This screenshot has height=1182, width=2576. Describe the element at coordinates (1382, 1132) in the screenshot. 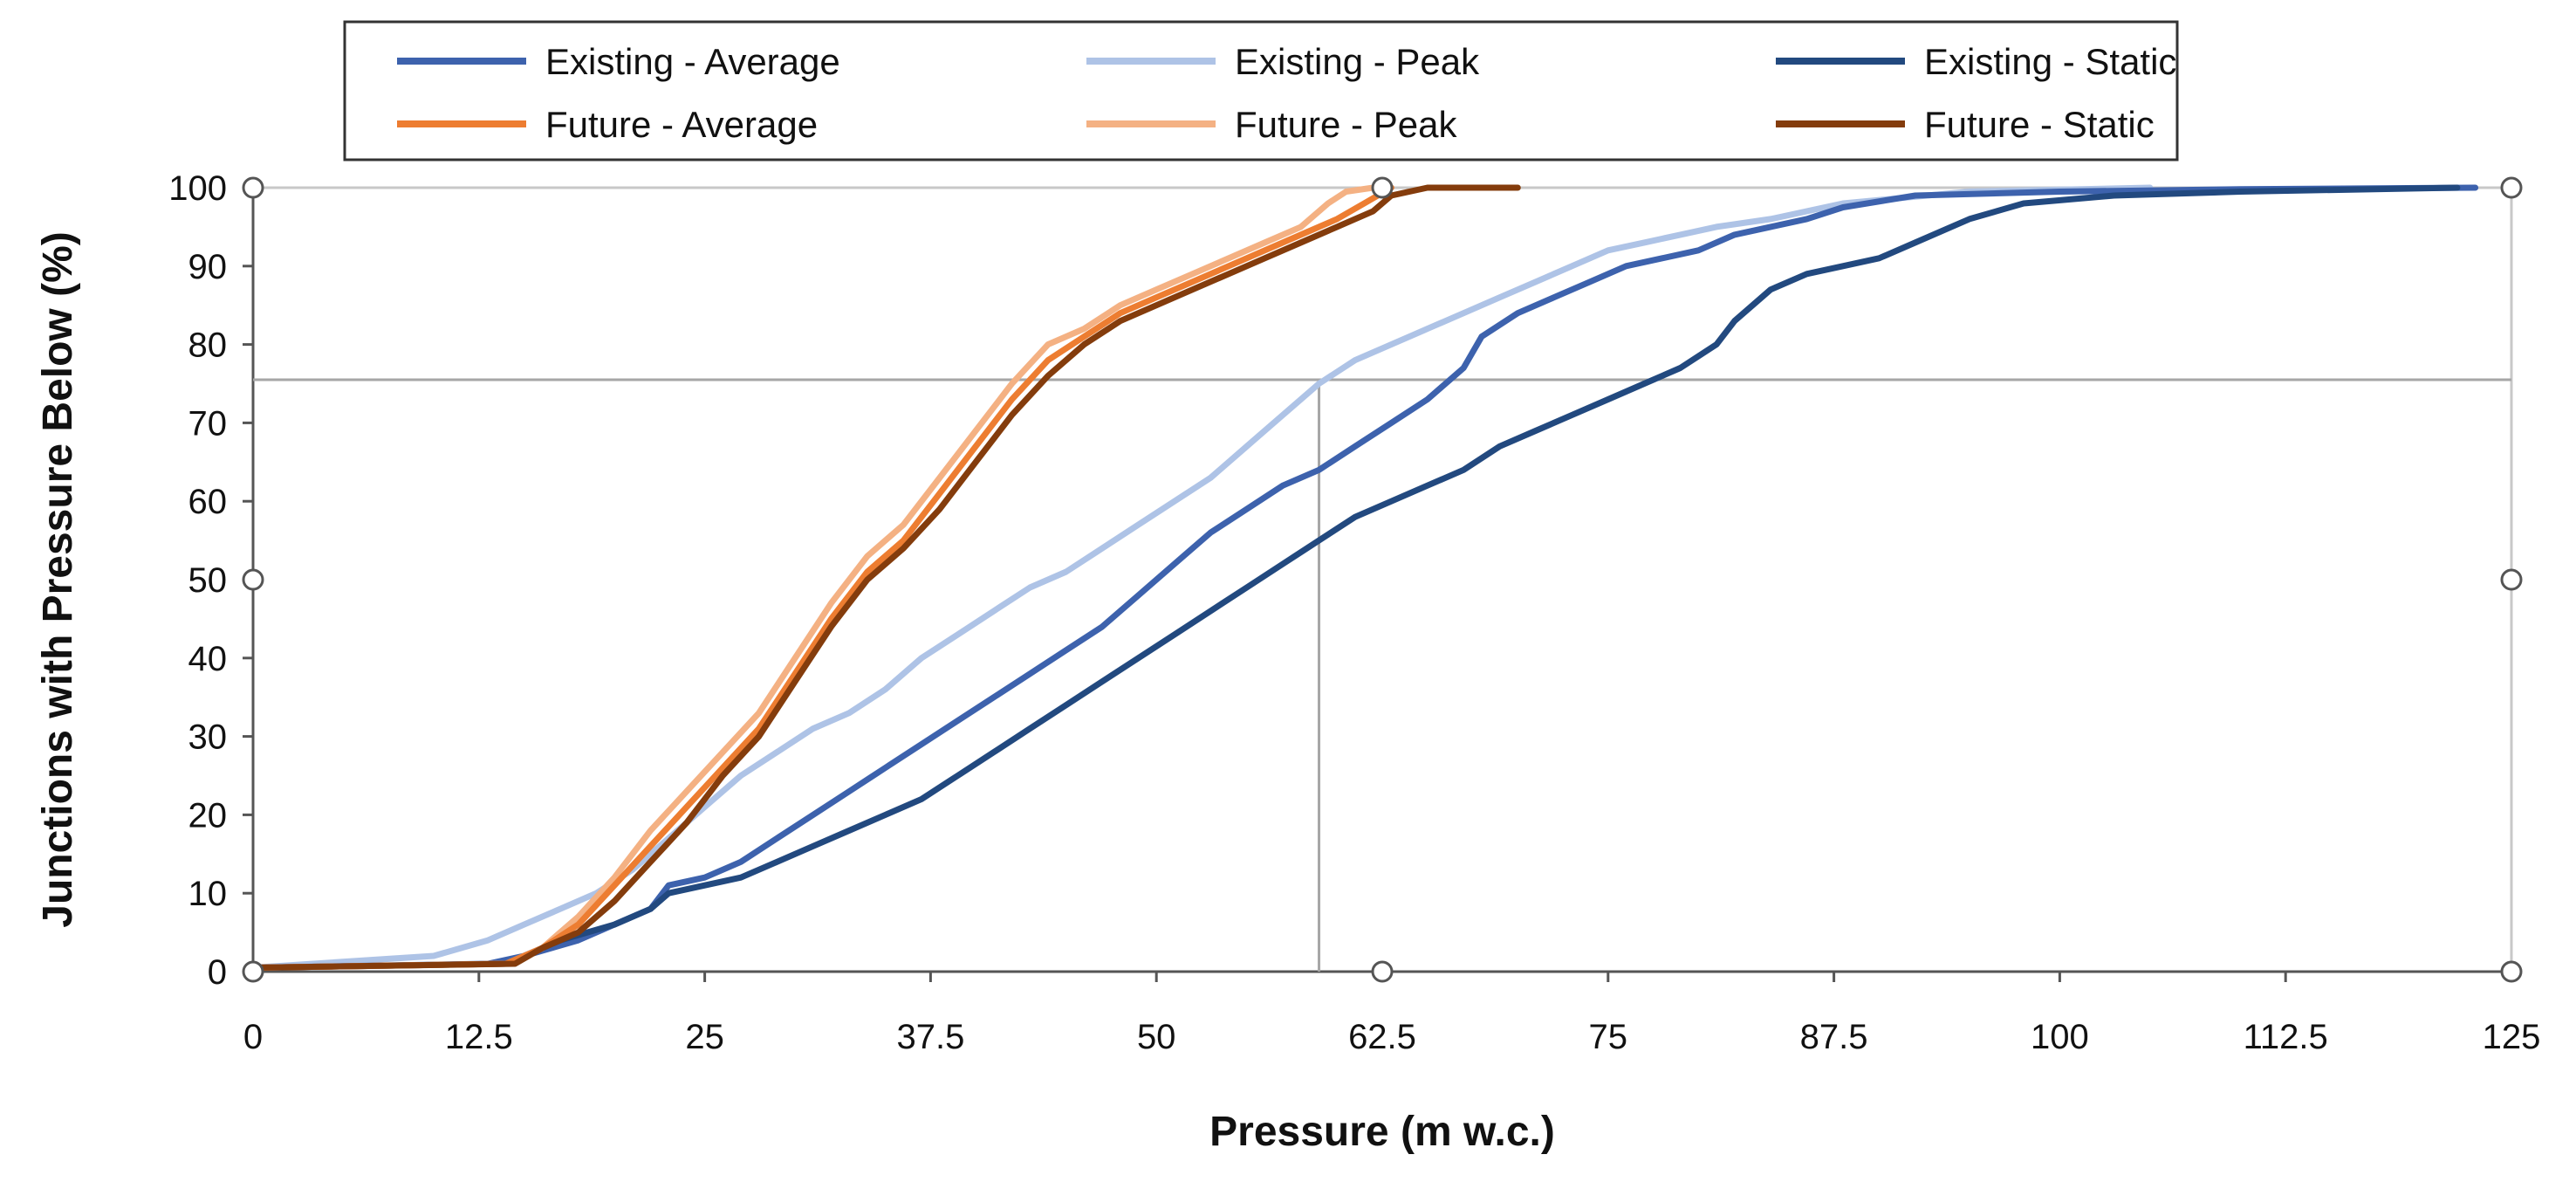

I see `x-axis-title: Pressure (m w.c.)` at that location.